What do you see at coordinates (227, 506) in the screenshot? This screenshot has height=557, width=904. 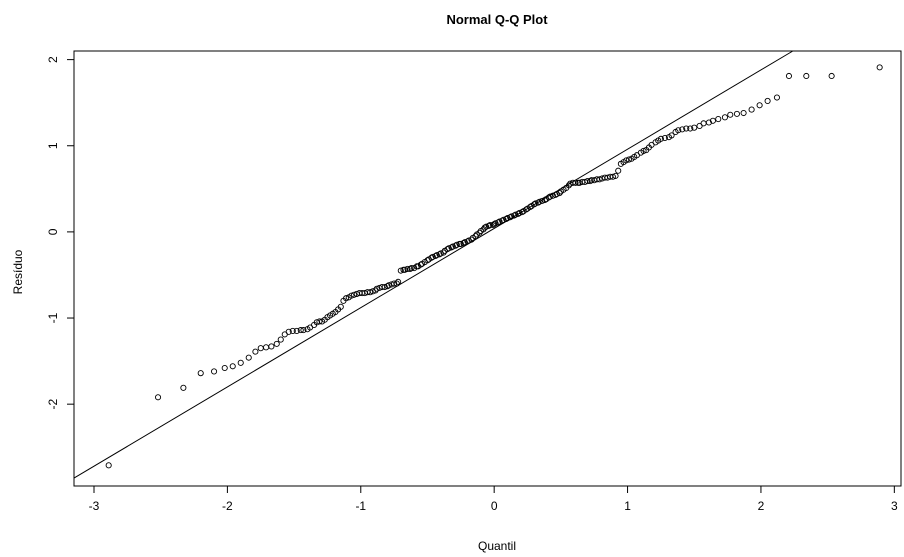 I see `x-tick-label: -2` at bounding box center [227, 506].